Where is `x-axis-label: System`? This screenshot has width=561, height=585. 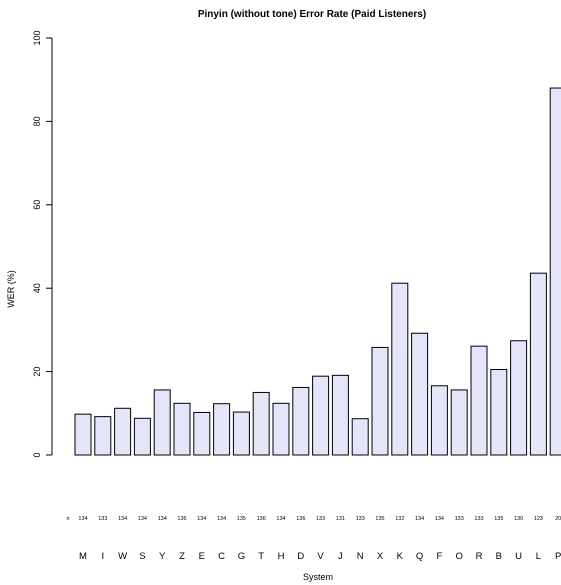
x-axis-label: System is located at coordinates (318, 577).